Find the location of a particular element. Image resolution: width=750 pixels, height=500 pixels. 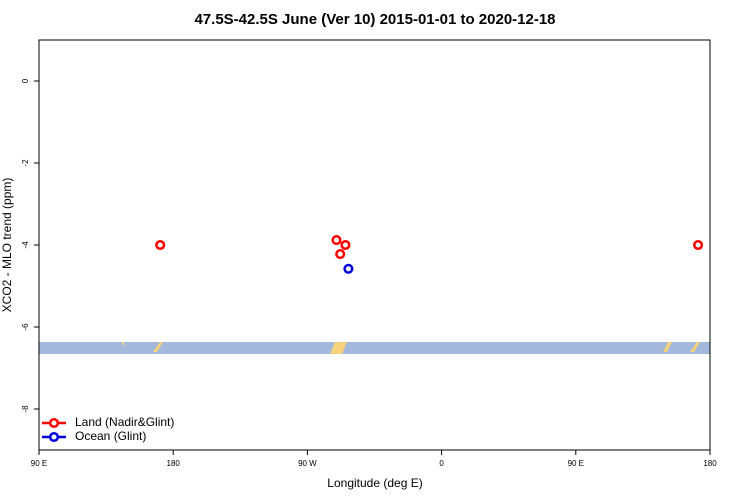

legend-label: Ocean (Glint) is located at coordinates (110, 436).